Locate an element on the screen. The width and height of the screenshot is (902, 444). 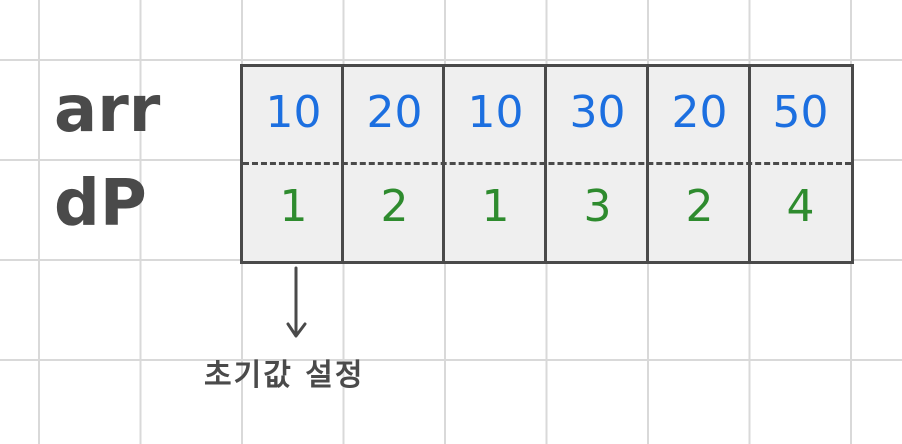
down-arrow-icon is located at coordinates (296, 302).